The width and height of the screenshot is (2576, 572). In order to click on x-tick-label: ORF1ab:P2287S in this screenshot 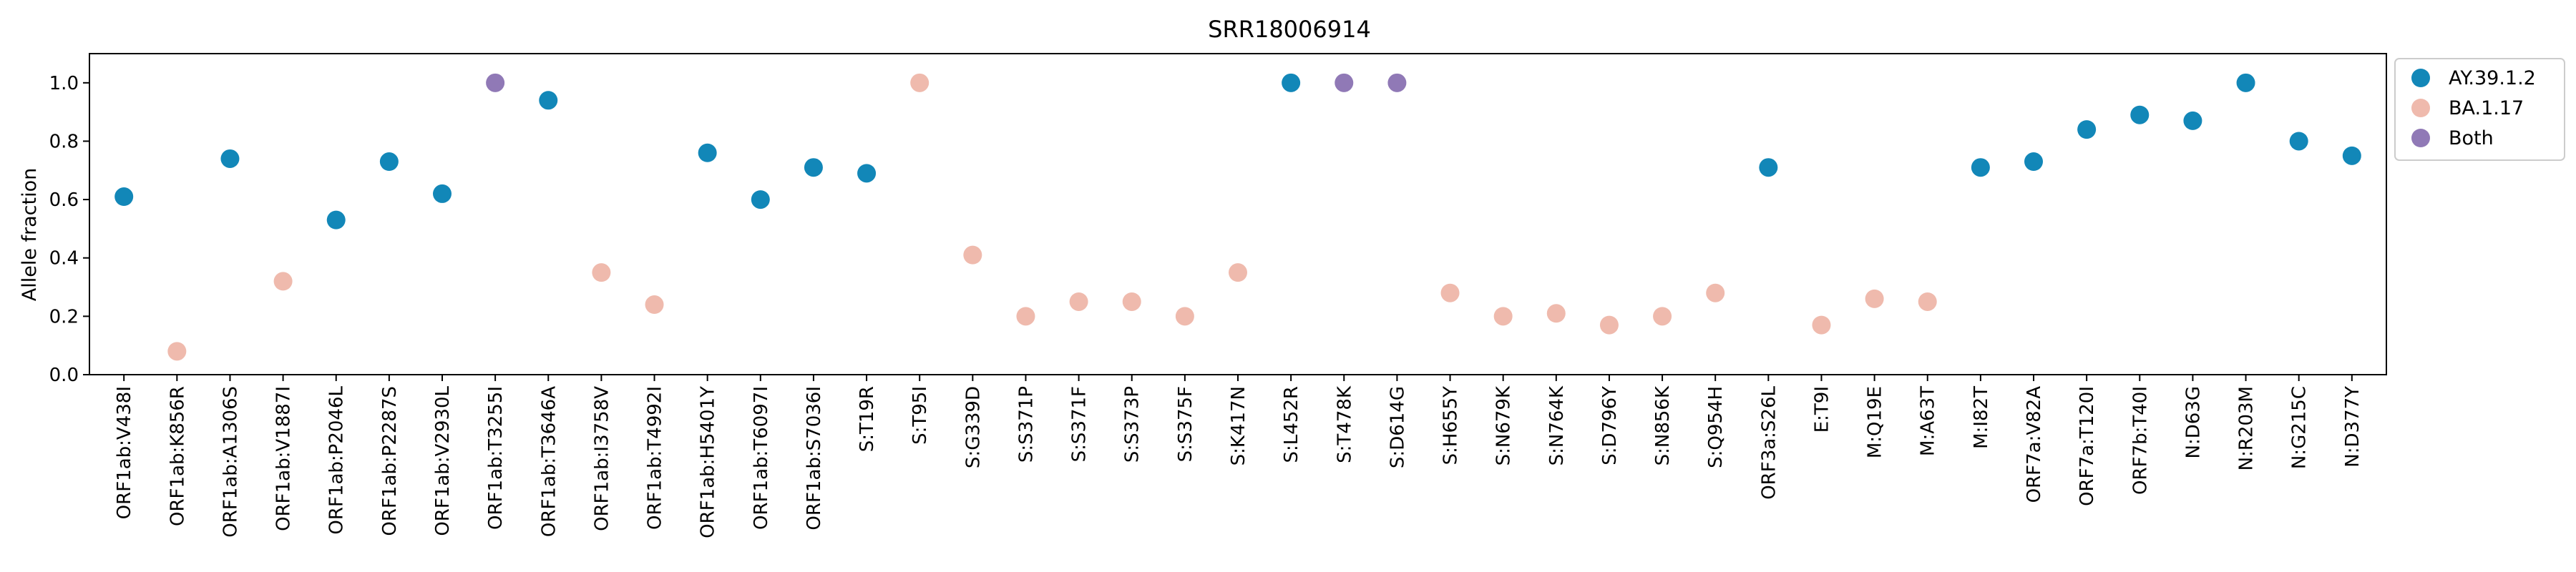, I will do `click(390, 461)`.